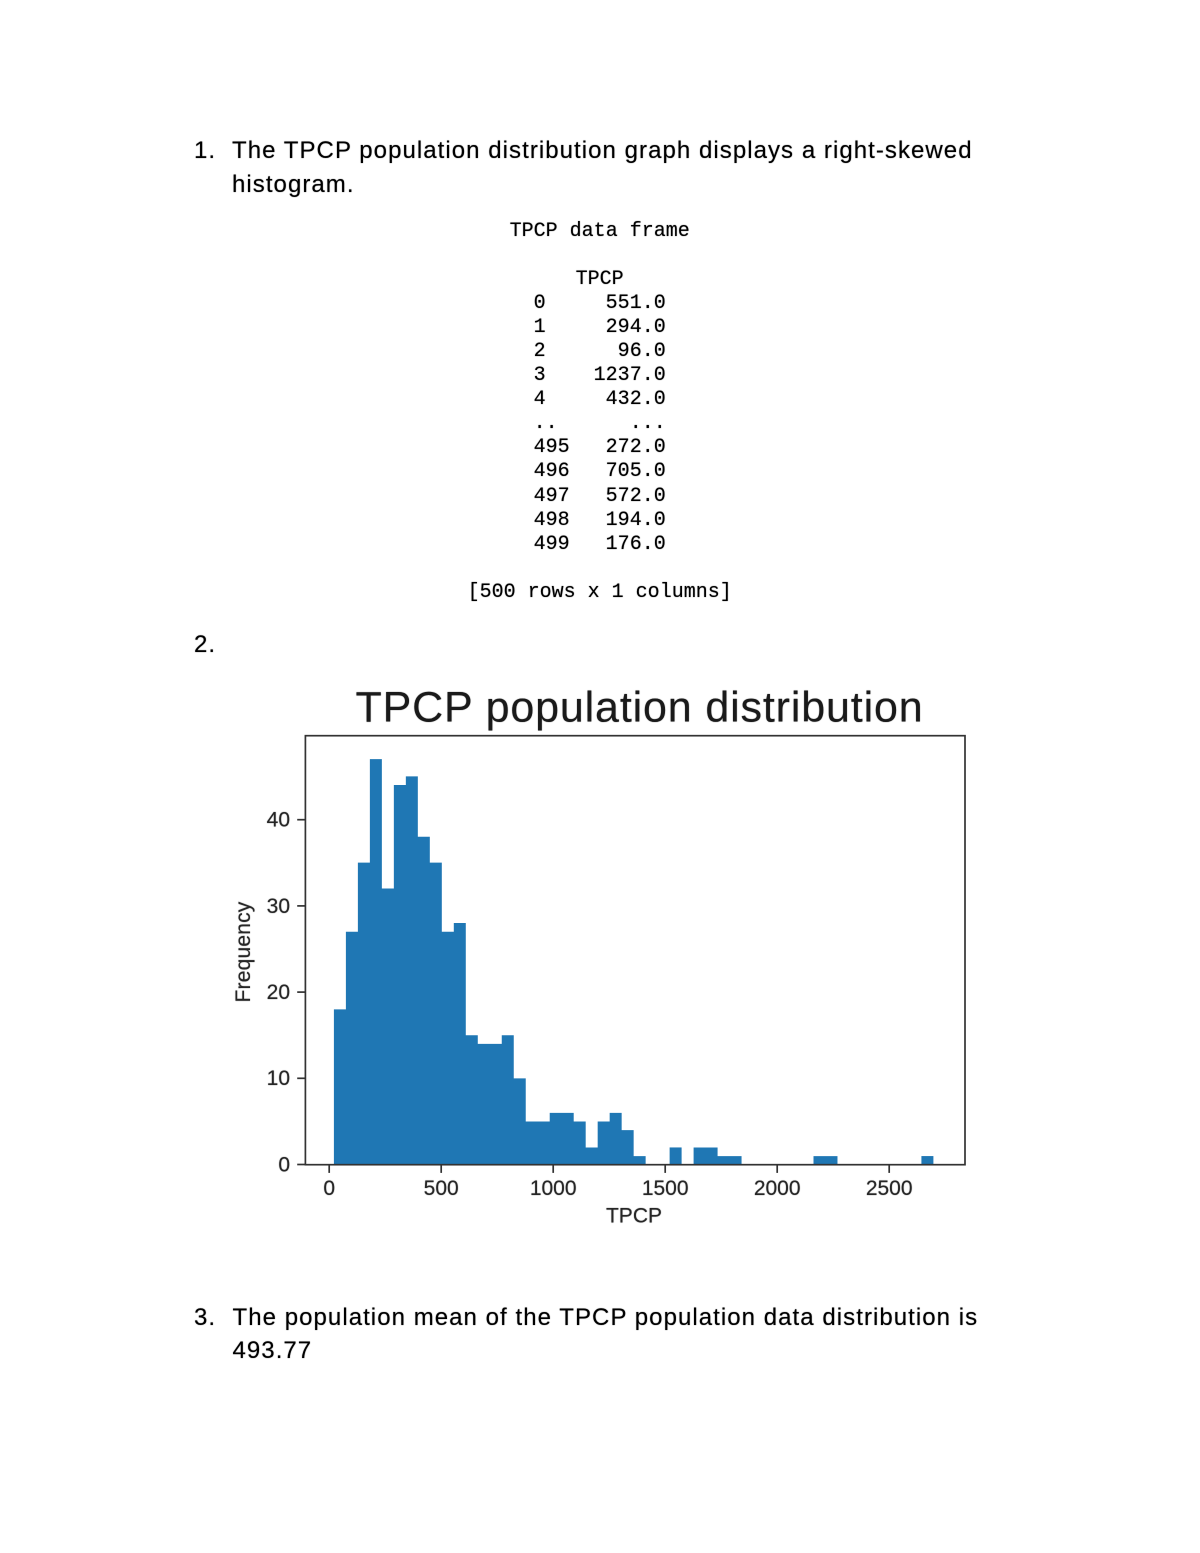 The height and width of the screenshot is (1553, 1200). Describe the element at coordinates (777, 1188) in the screenshot. I see `svg-text: 2000` at that location.